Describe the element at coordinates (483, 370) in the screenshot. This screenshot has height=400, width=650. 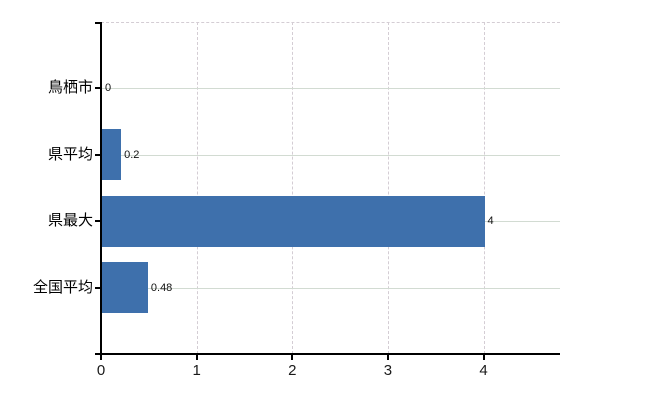
I see `x-tick-label: 4` at that location.